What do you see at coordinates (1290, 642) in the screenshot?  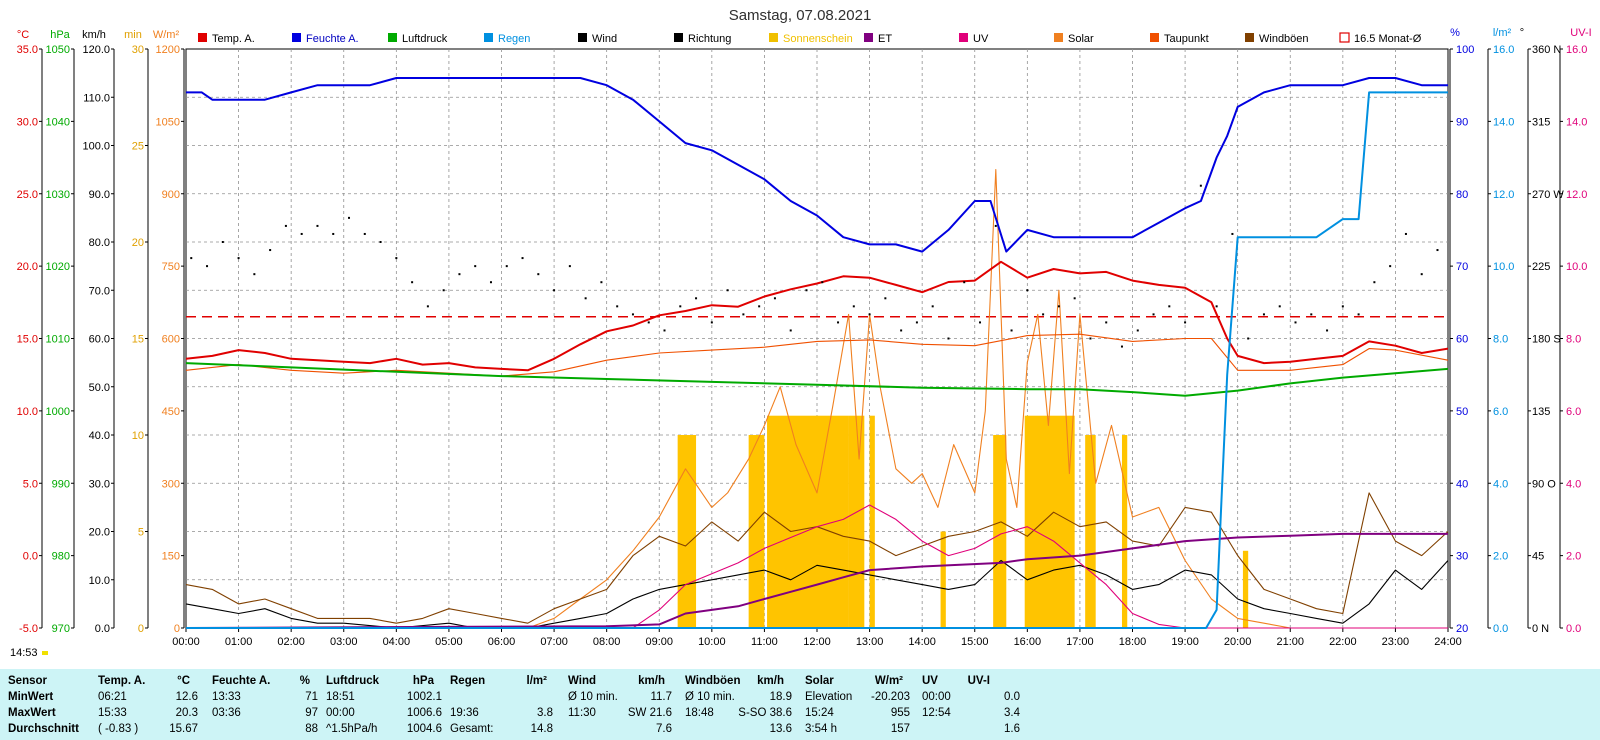 I see `x-tick-label: 21:00` at bounding box center [1290, 642].